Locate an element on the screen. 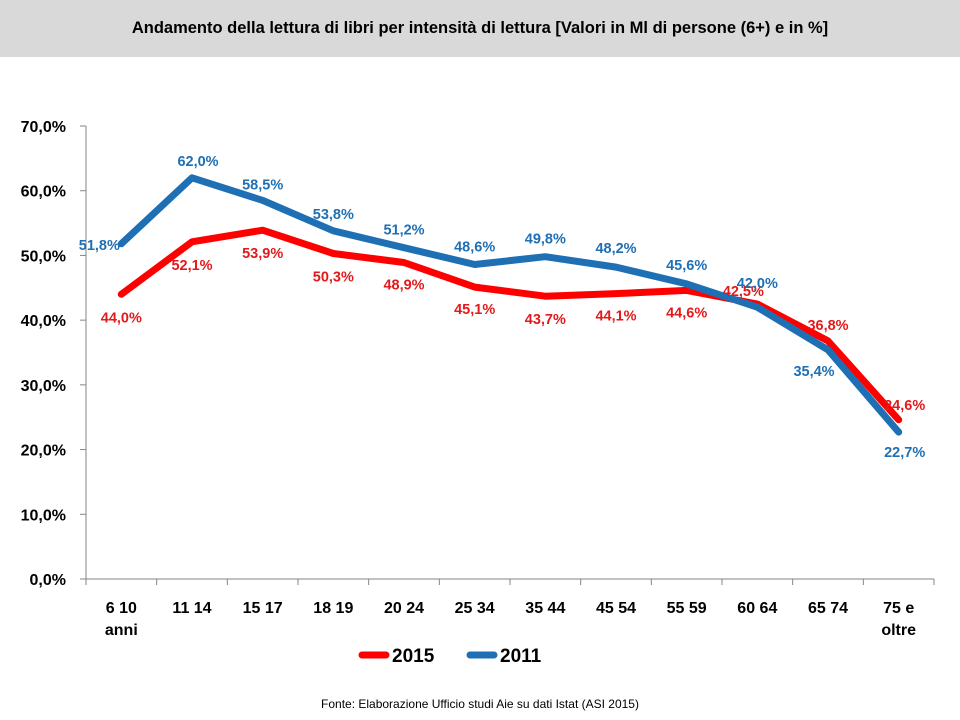 Image resolution: width=960 pixels, height=720 pixels. x-tick-label: 65 74 is located at coordinates (828, 608).